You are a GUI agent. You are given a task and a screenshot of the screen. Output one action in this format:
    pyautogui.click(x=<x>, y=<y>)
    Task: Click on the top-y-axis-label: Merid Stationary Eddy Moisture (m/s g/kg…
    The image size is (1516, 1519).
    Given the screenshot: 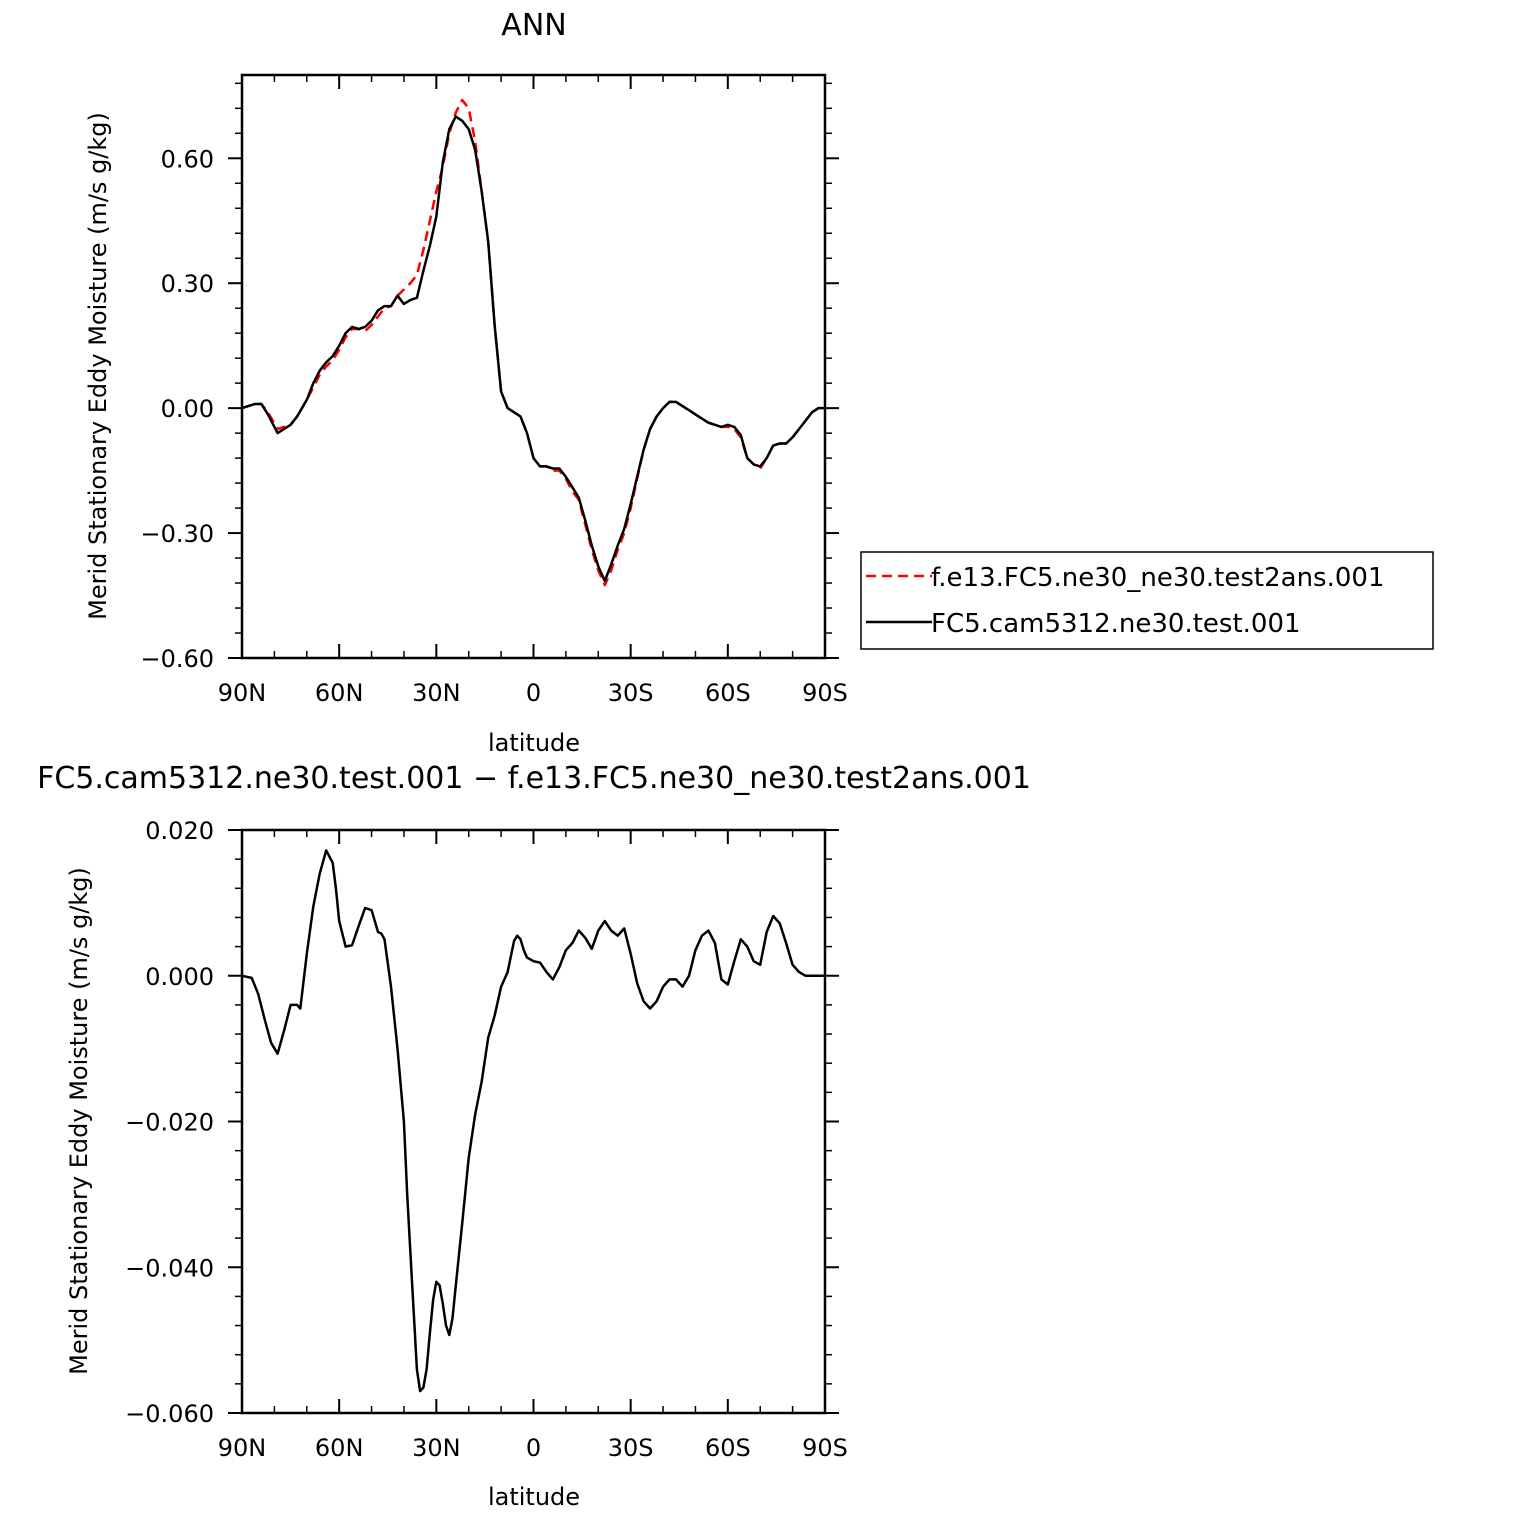 What is the action you would take?
    pyautogui.click(x=98, y=366)
    